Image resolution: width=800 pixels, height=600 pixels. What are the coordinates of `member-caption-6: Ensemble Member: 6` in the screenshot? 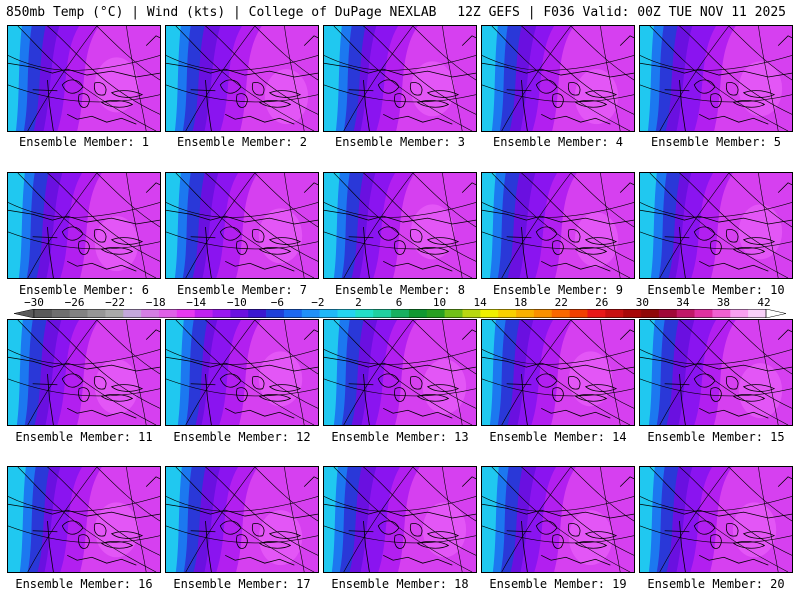 It's located at (84, 290).